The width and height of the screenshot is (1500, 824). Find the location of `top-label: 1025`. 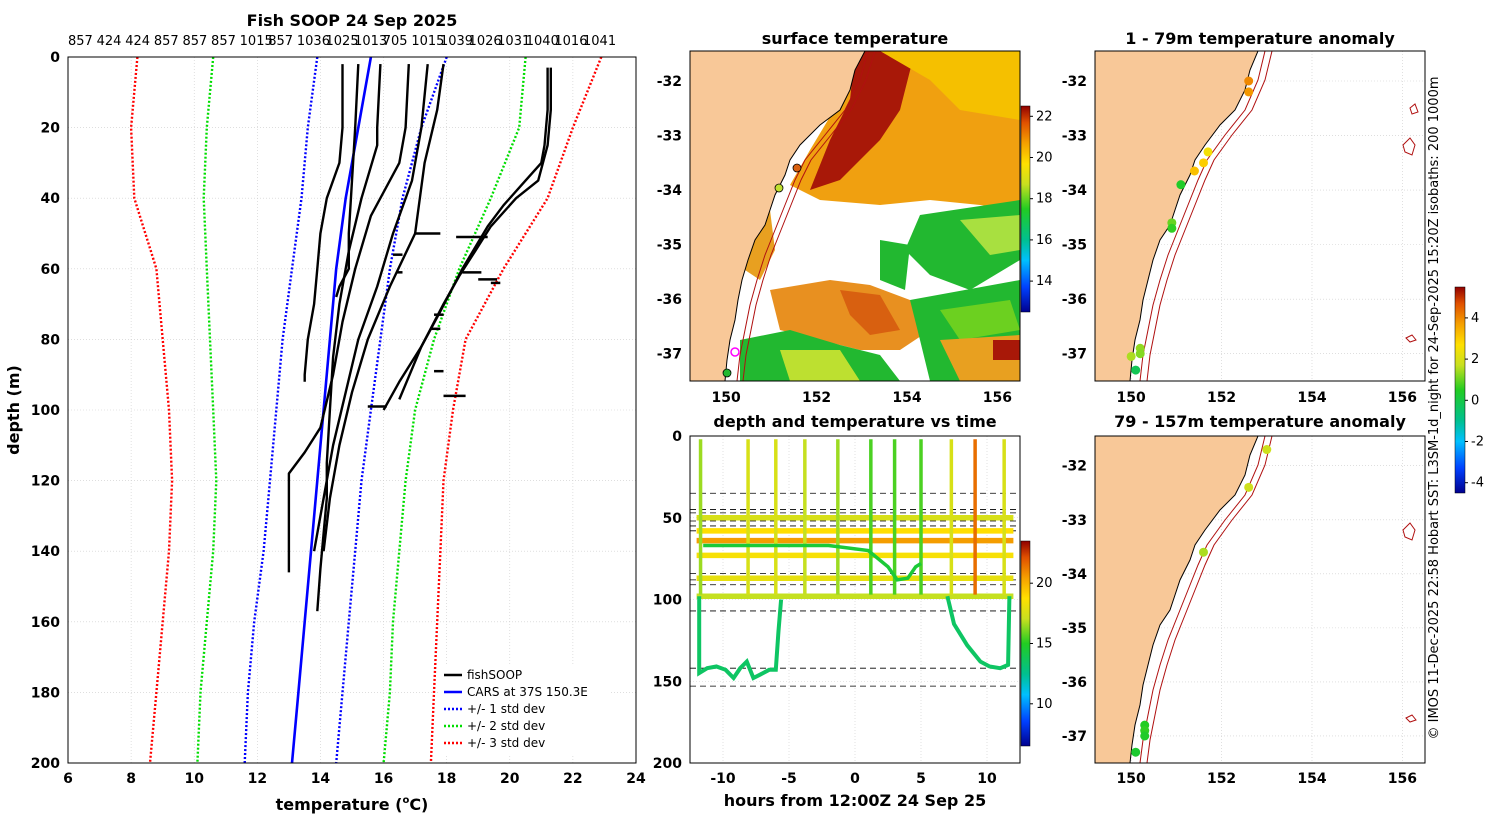

top-label: 1025 is located at coordinates (342, 41).